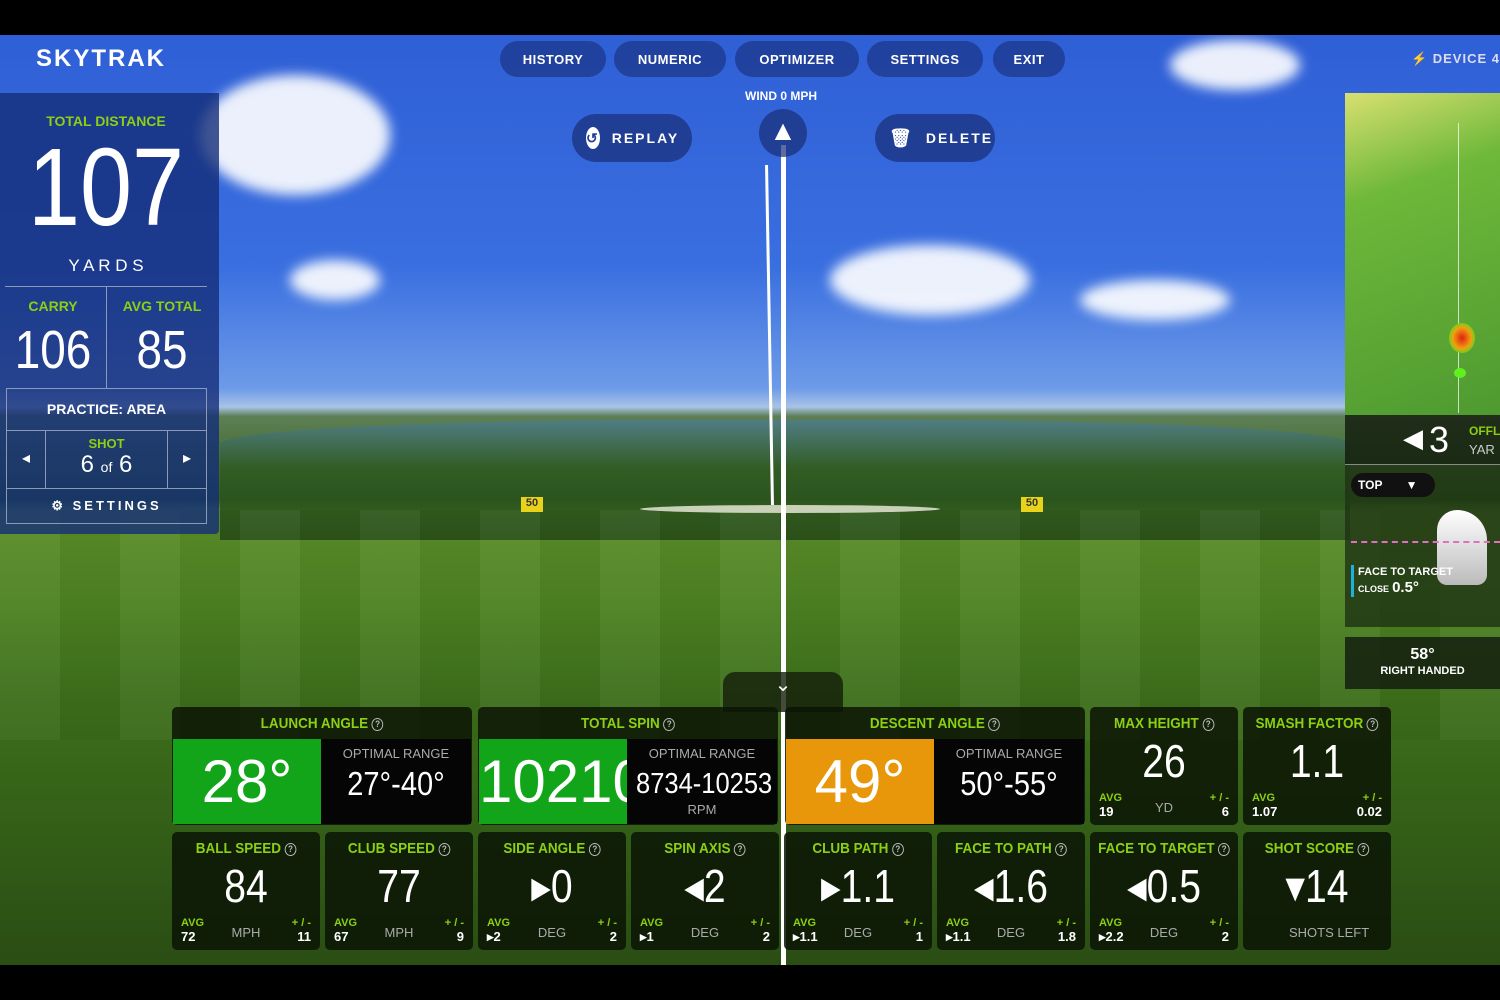  Describe the element at coordinates (1009, 783) in the screenshot. I see `optimal-range-value: 50°-55°` at that location.